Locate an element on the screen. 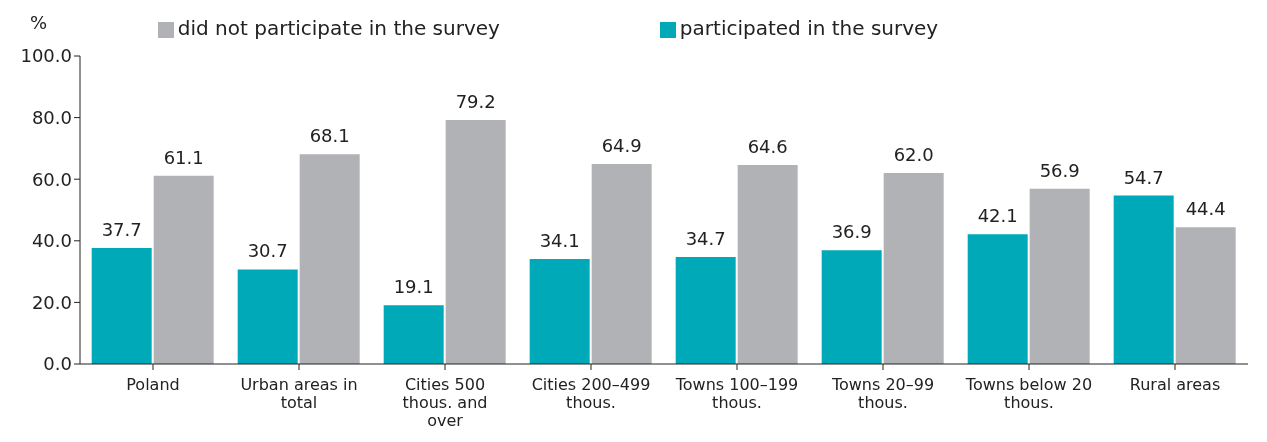 Image resolution: width=1267 pixels, height=442 pixels. x-tick-label: Cities 200–499 thous. is located at coordinates (591, 393).